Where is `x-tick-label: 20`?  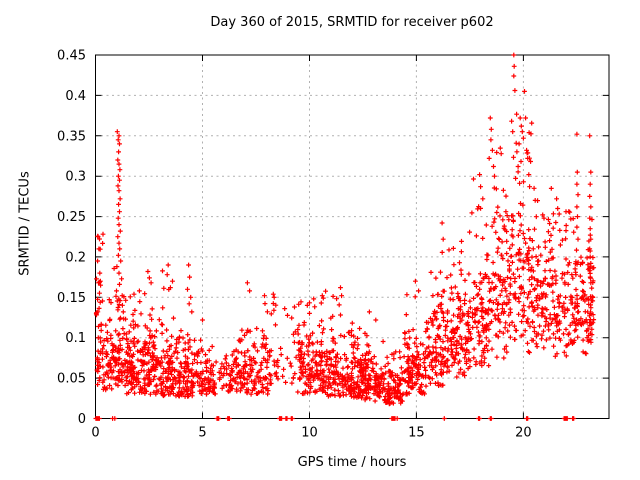 x-tick-label: 20 is located at coordinates (523, 433).